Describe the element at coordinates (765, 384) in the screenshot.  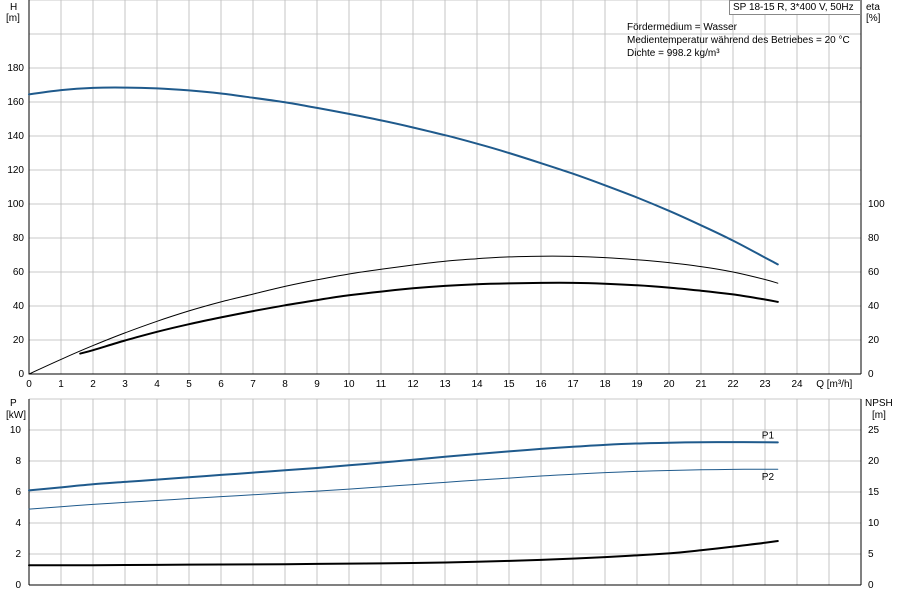
I see `x-tick-label: 23` at that location.